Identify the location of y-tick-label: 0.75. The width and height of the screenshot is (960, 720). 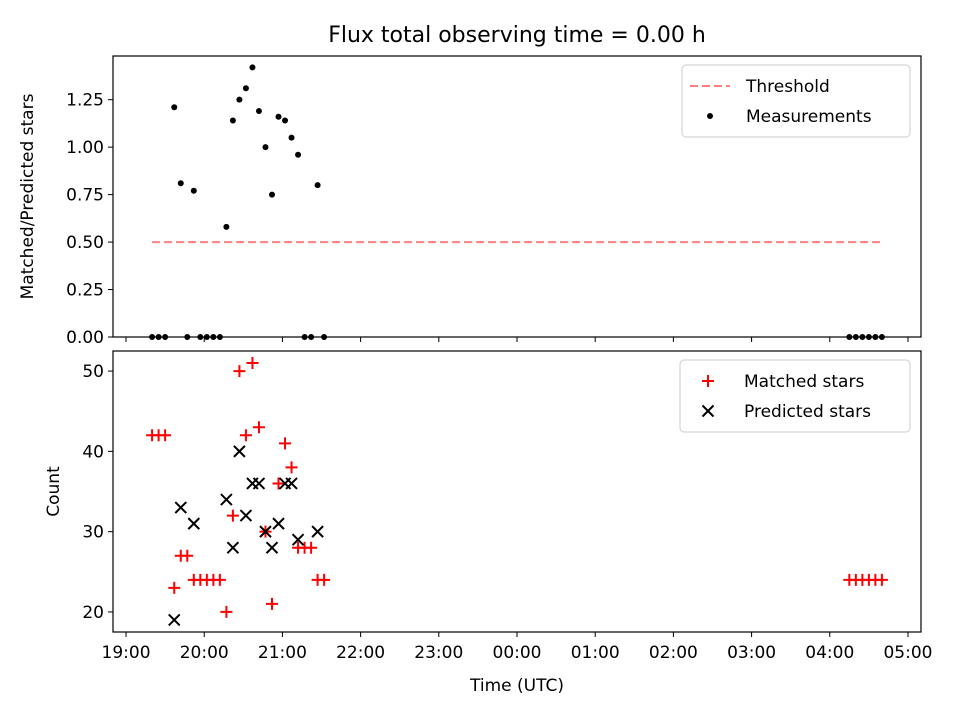
(85, 196).